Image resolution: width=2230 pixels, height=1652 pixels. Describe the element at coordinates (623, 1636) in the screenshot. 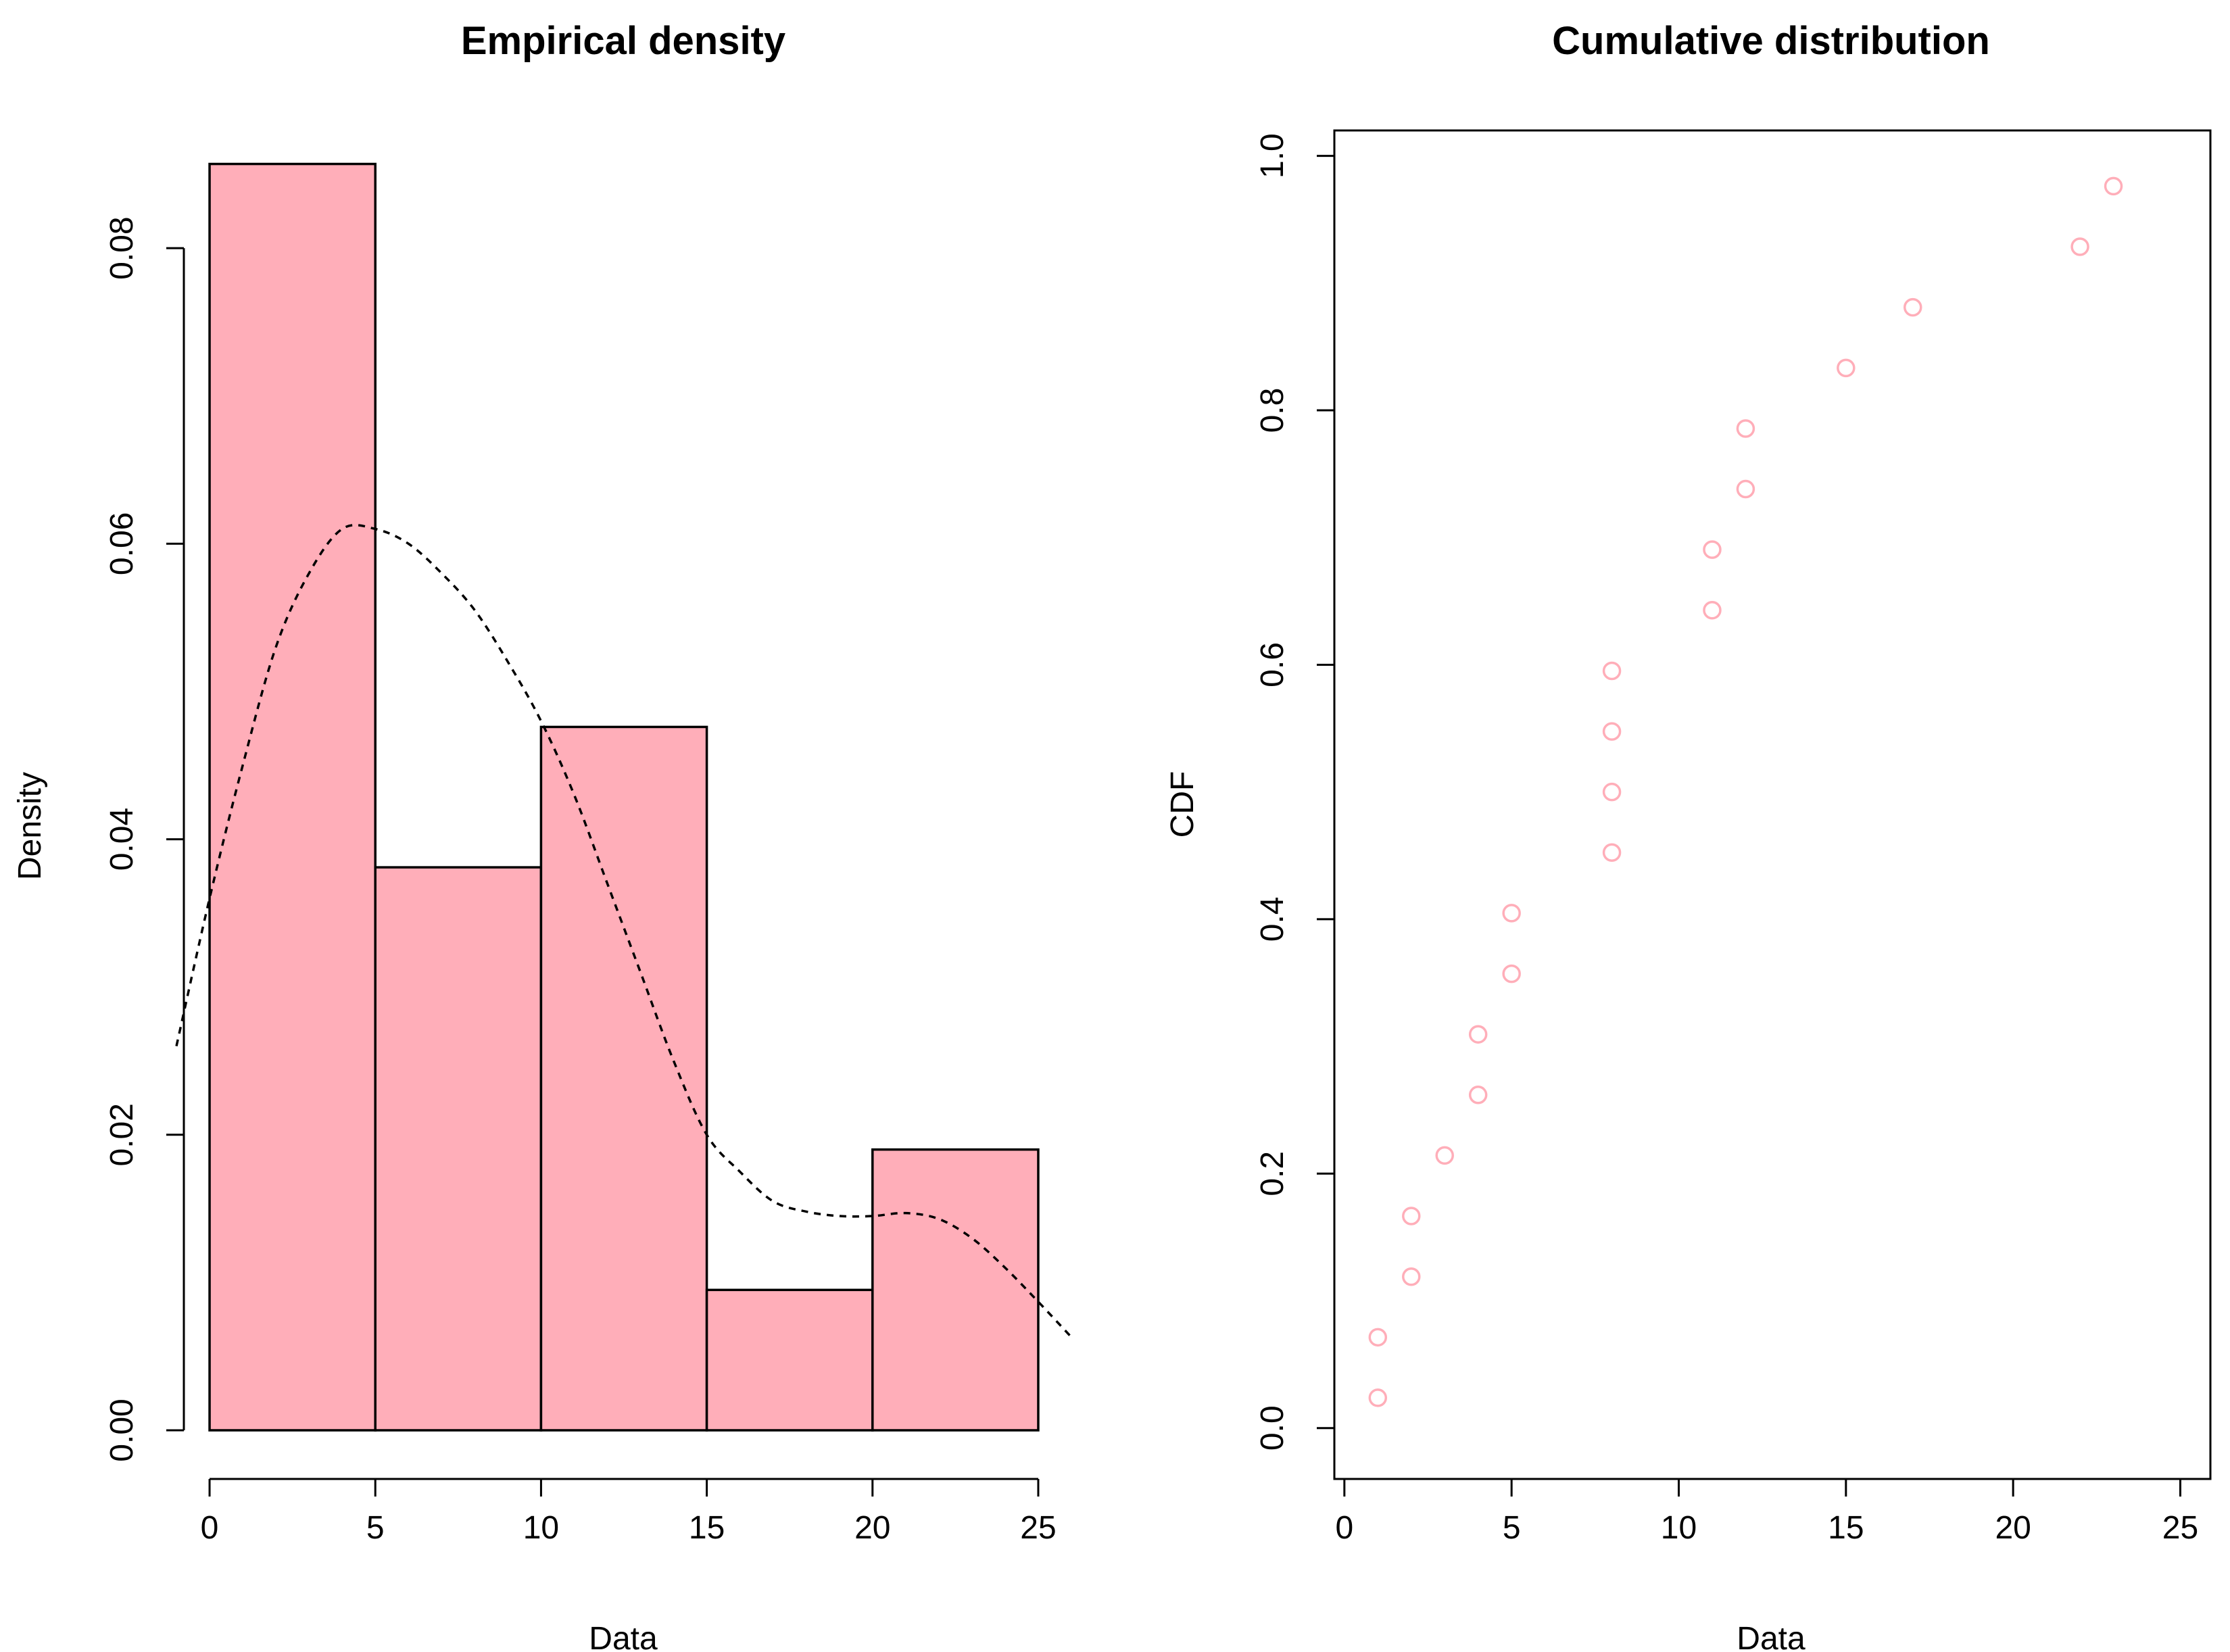

I see `density-x-axis-label: Data` at that location.